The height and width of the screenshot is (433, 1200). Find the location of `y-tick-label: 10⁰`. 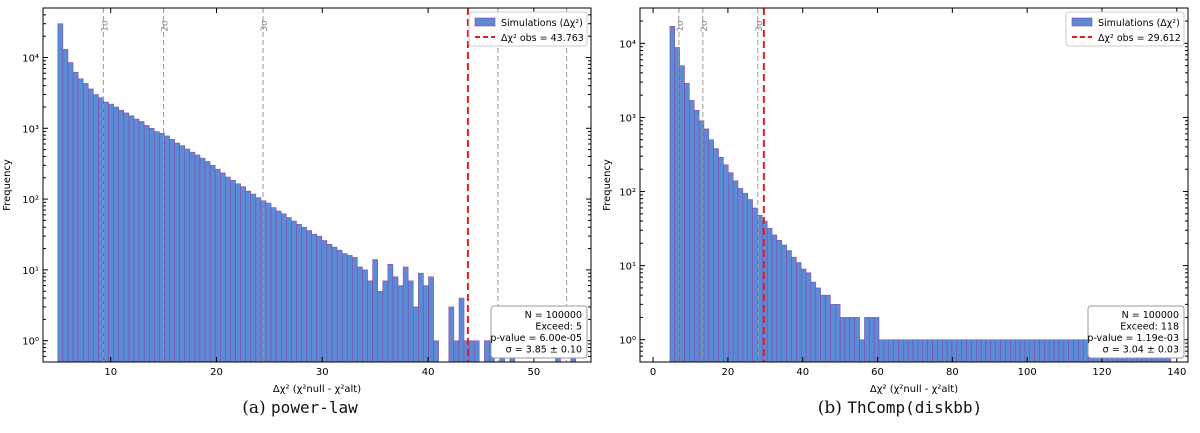

y-tick-label: 10⁰ is located at coordinates (30, 342).